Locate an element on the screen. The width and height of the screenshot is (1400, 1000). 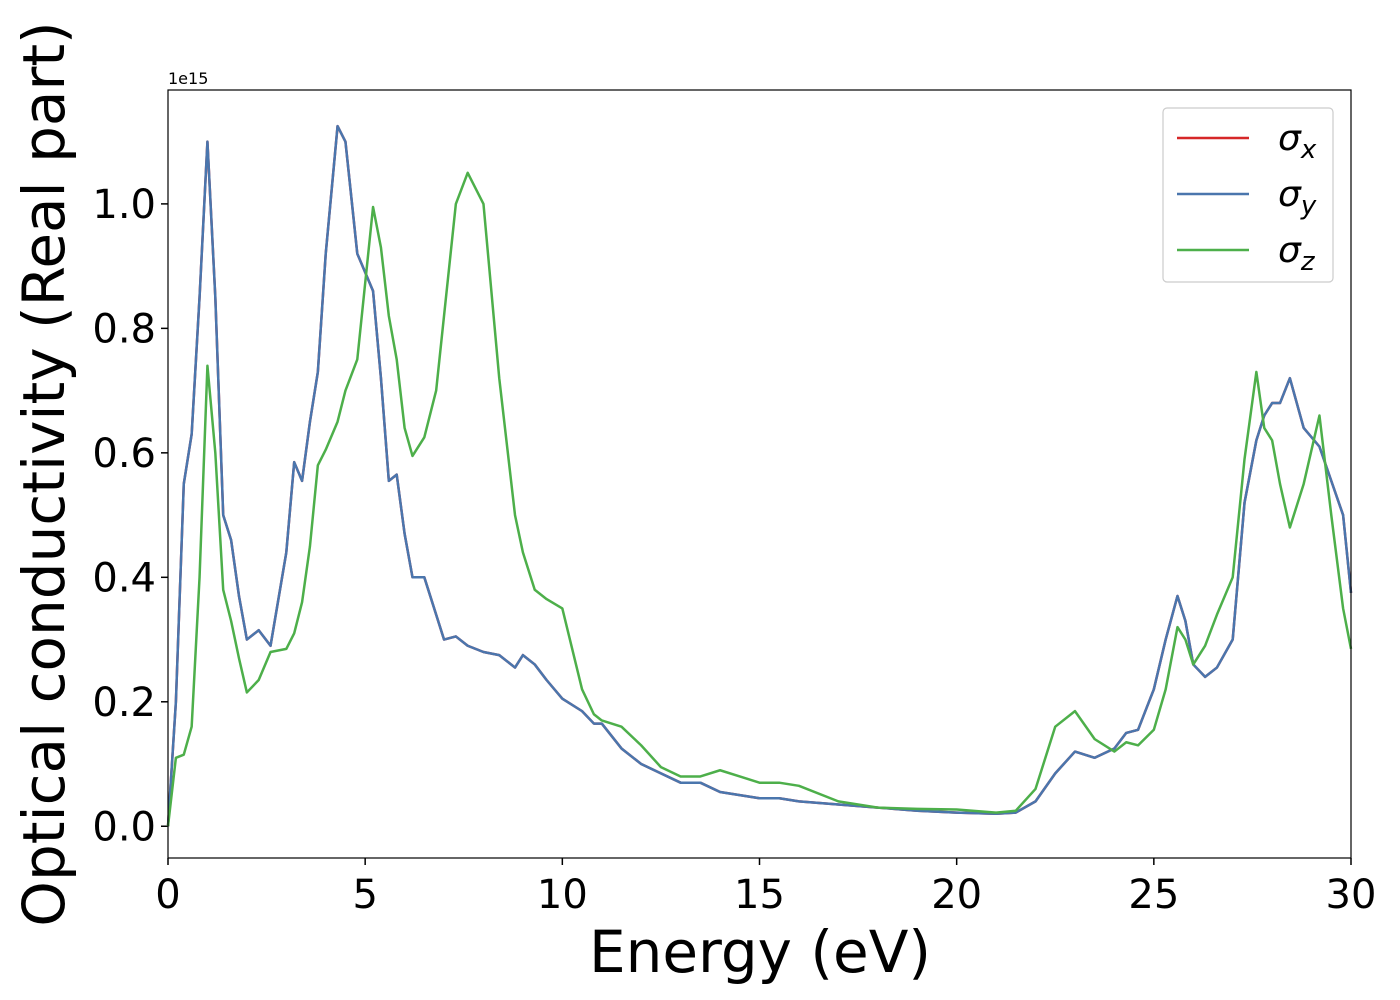
x-tick-label: 30 is located at coordinates (1351, 895).